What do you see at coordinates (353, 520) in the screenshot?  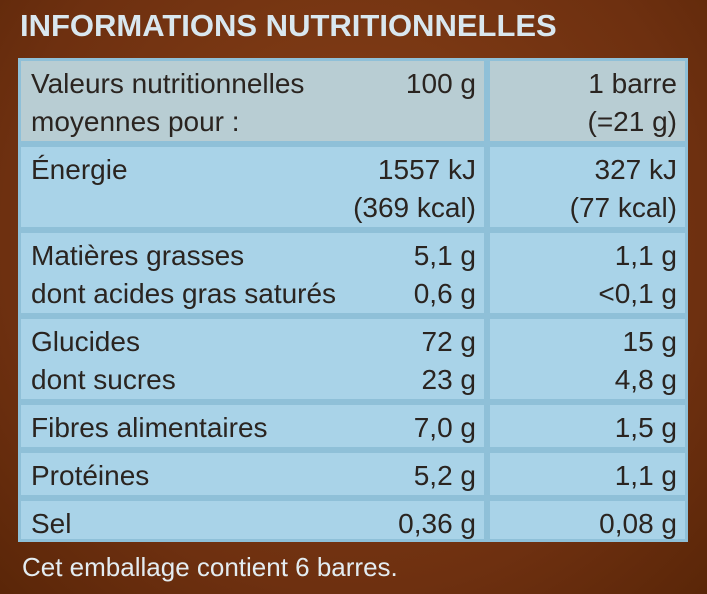 I see `table-row-salt: Sel 0,36 g 0,08 g` at bounding box center [353, 520].